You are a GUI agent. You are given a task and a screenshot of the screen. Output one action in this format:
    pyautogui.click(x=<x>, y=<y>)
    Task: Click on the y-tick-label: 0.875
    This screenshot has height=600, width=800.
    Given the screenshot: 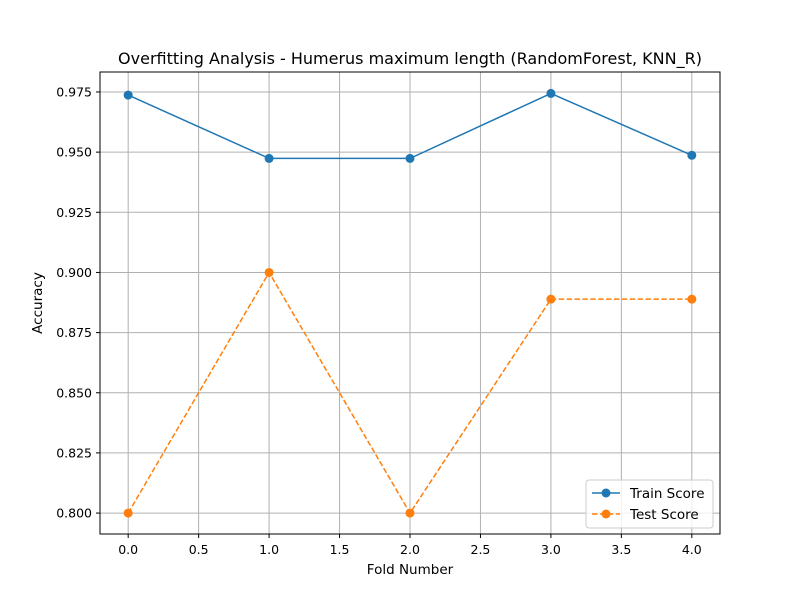 What is the action you would take?
    pyautogui.click(x=74, y=332)
    